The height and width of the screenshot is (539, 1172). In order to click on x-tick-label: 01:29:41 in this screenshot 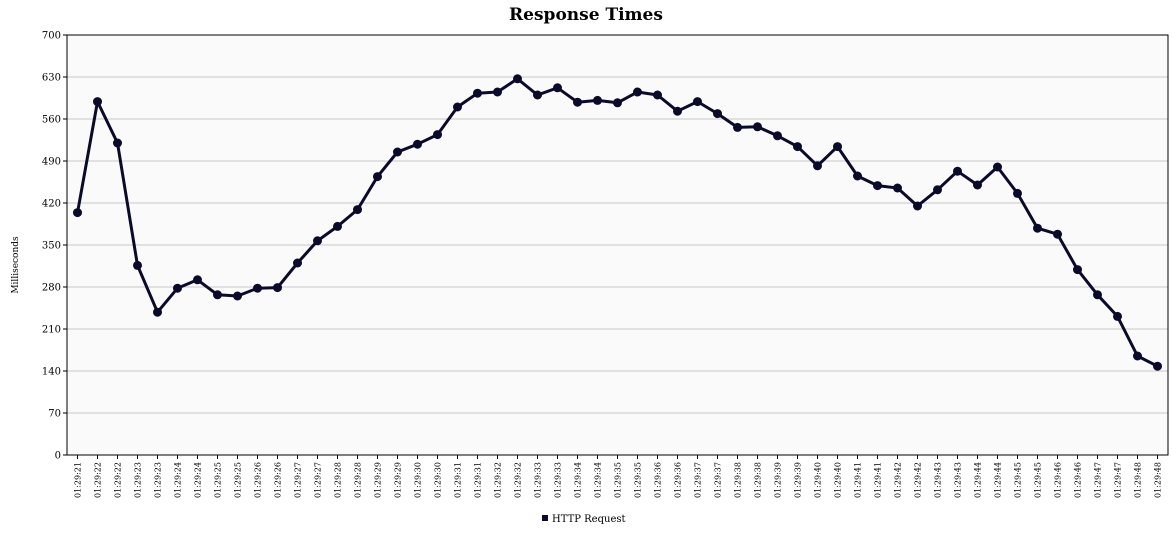, I will do `click(858, 480)`.